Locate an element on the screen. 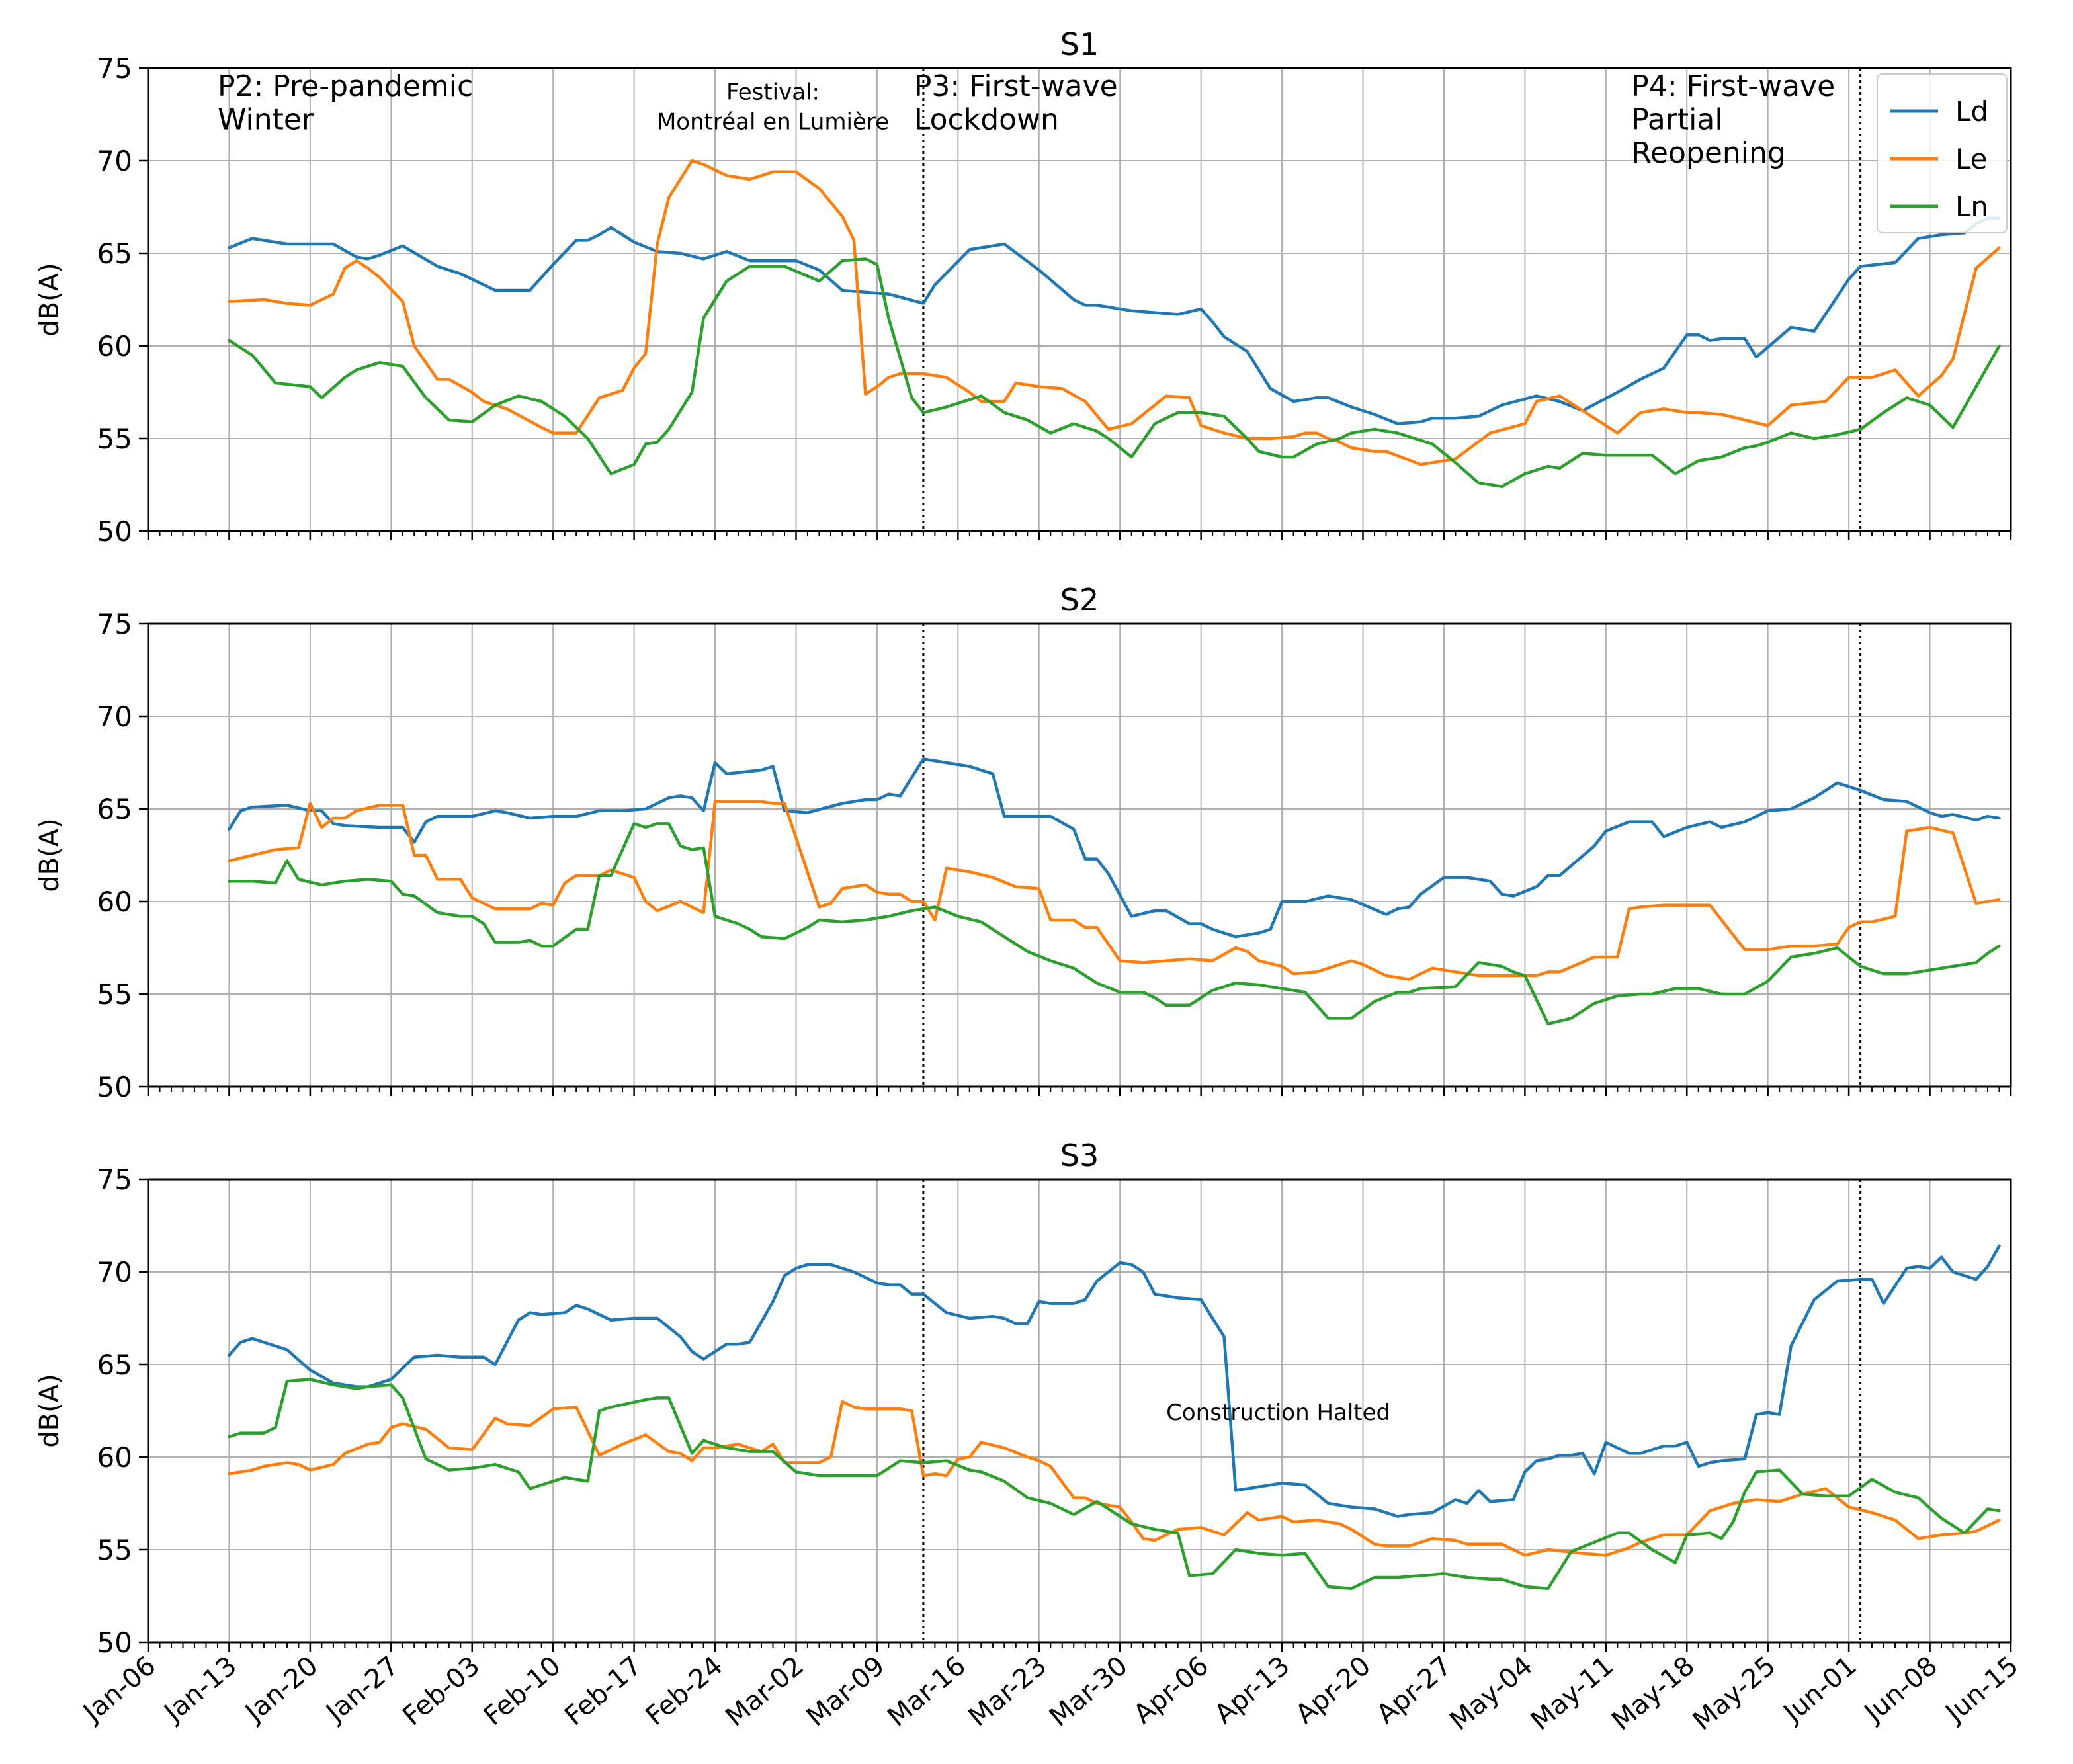 The width and height of the screenshot is (2073, 1764). legend-label-ld: Ld is located at coordinates (1971, 111).